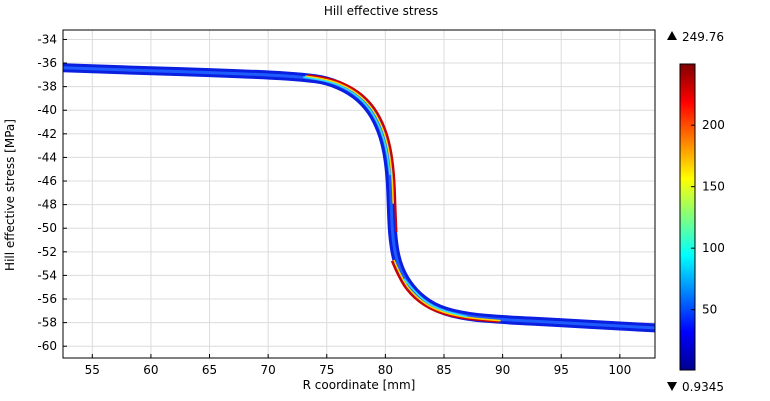 The image size is (770, 401). I want to click on y-tick-label: -54, so click(47, 275).